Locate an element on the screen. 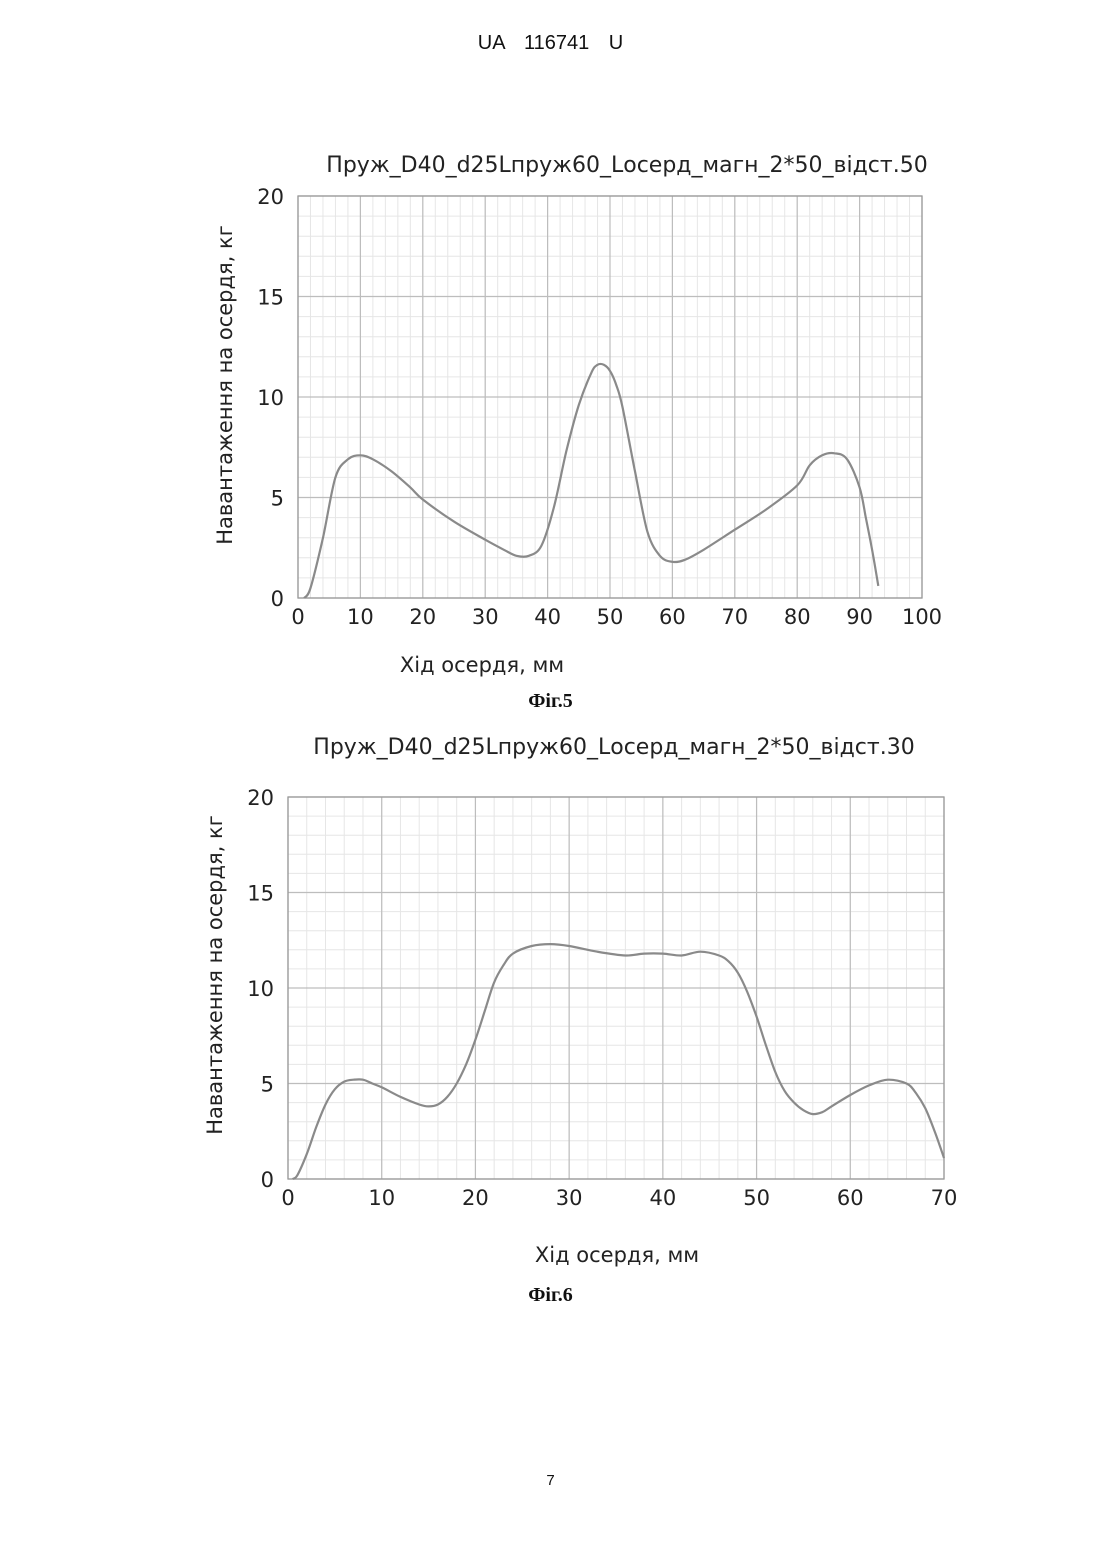  y-tick-label: 10 is located at coordinates (260, 989).